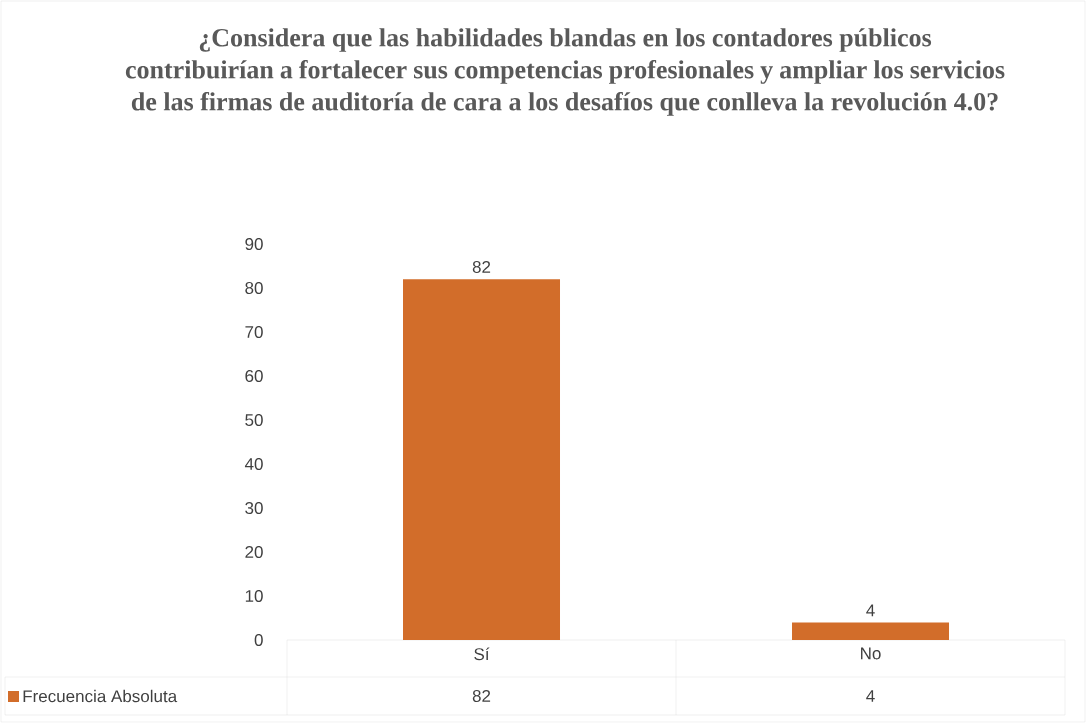 This screenshot has height=723, width=1086. I want to click on y-tick-label: 30, so click(254, 508).